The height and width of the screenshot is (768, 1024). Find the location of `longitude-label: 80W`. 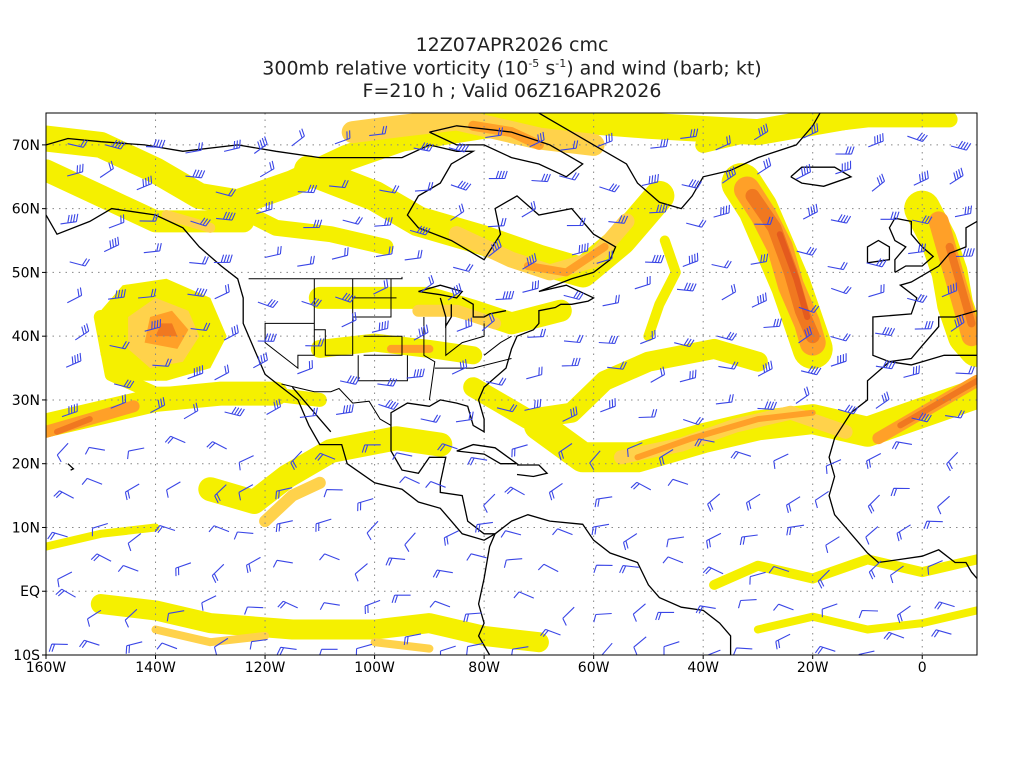

longitude-label: 80W is located at coordinates (484, 668).